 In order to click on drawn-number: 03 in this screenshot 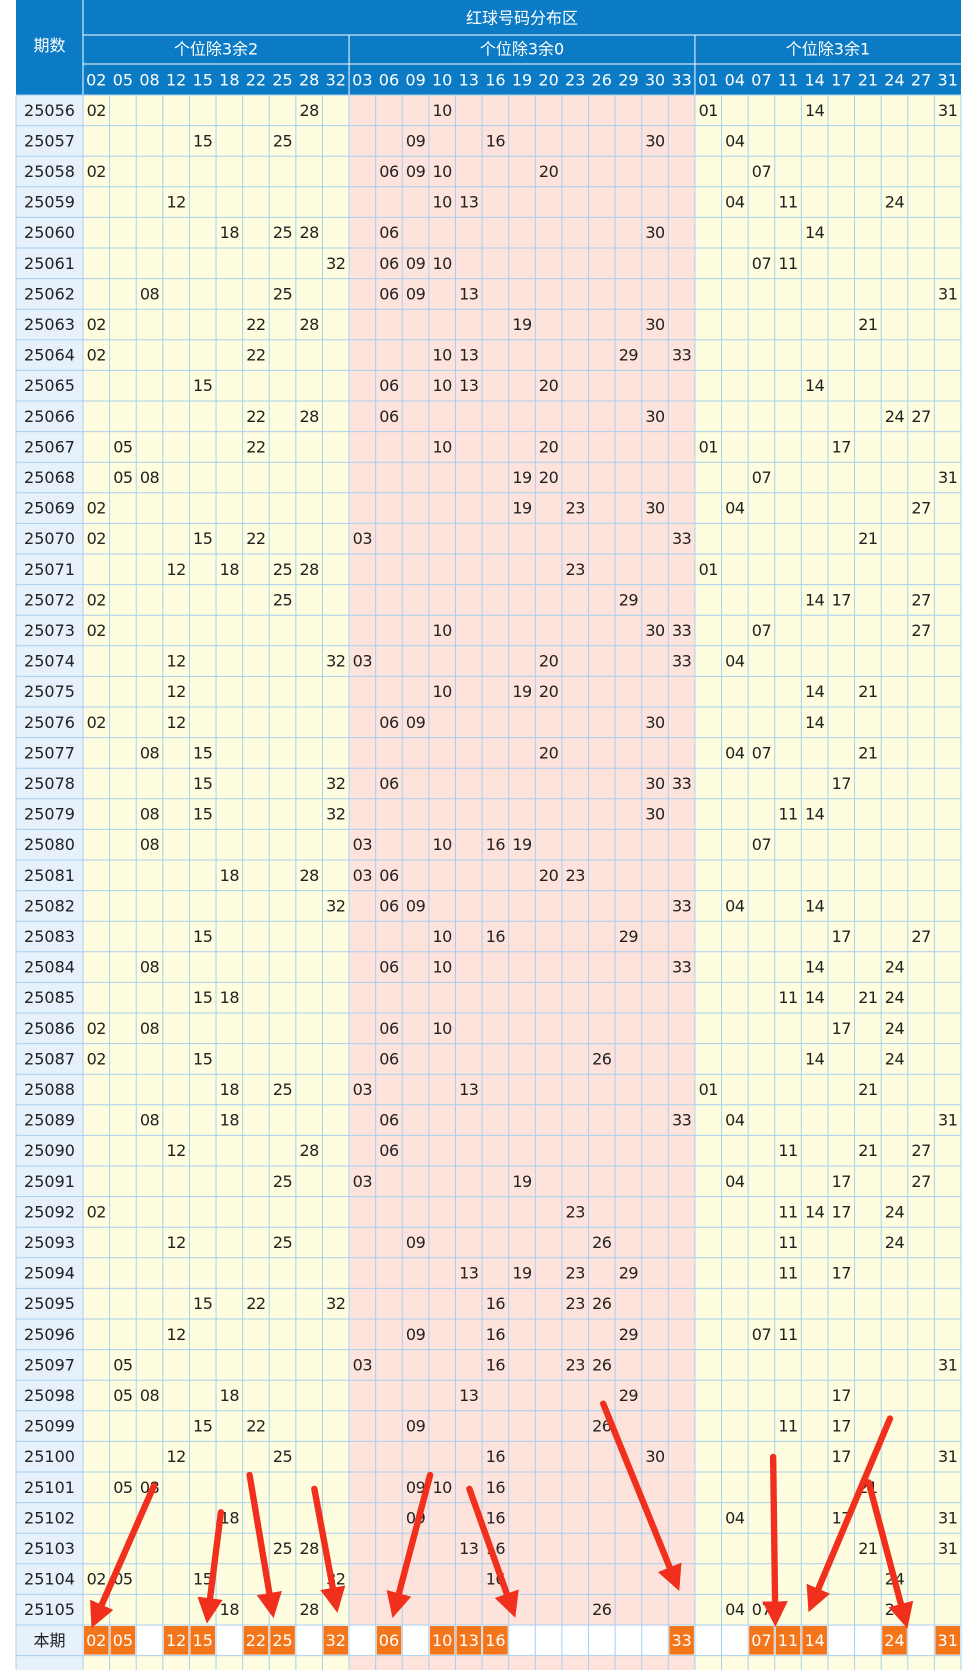, I will do `click(362, 1181)`.